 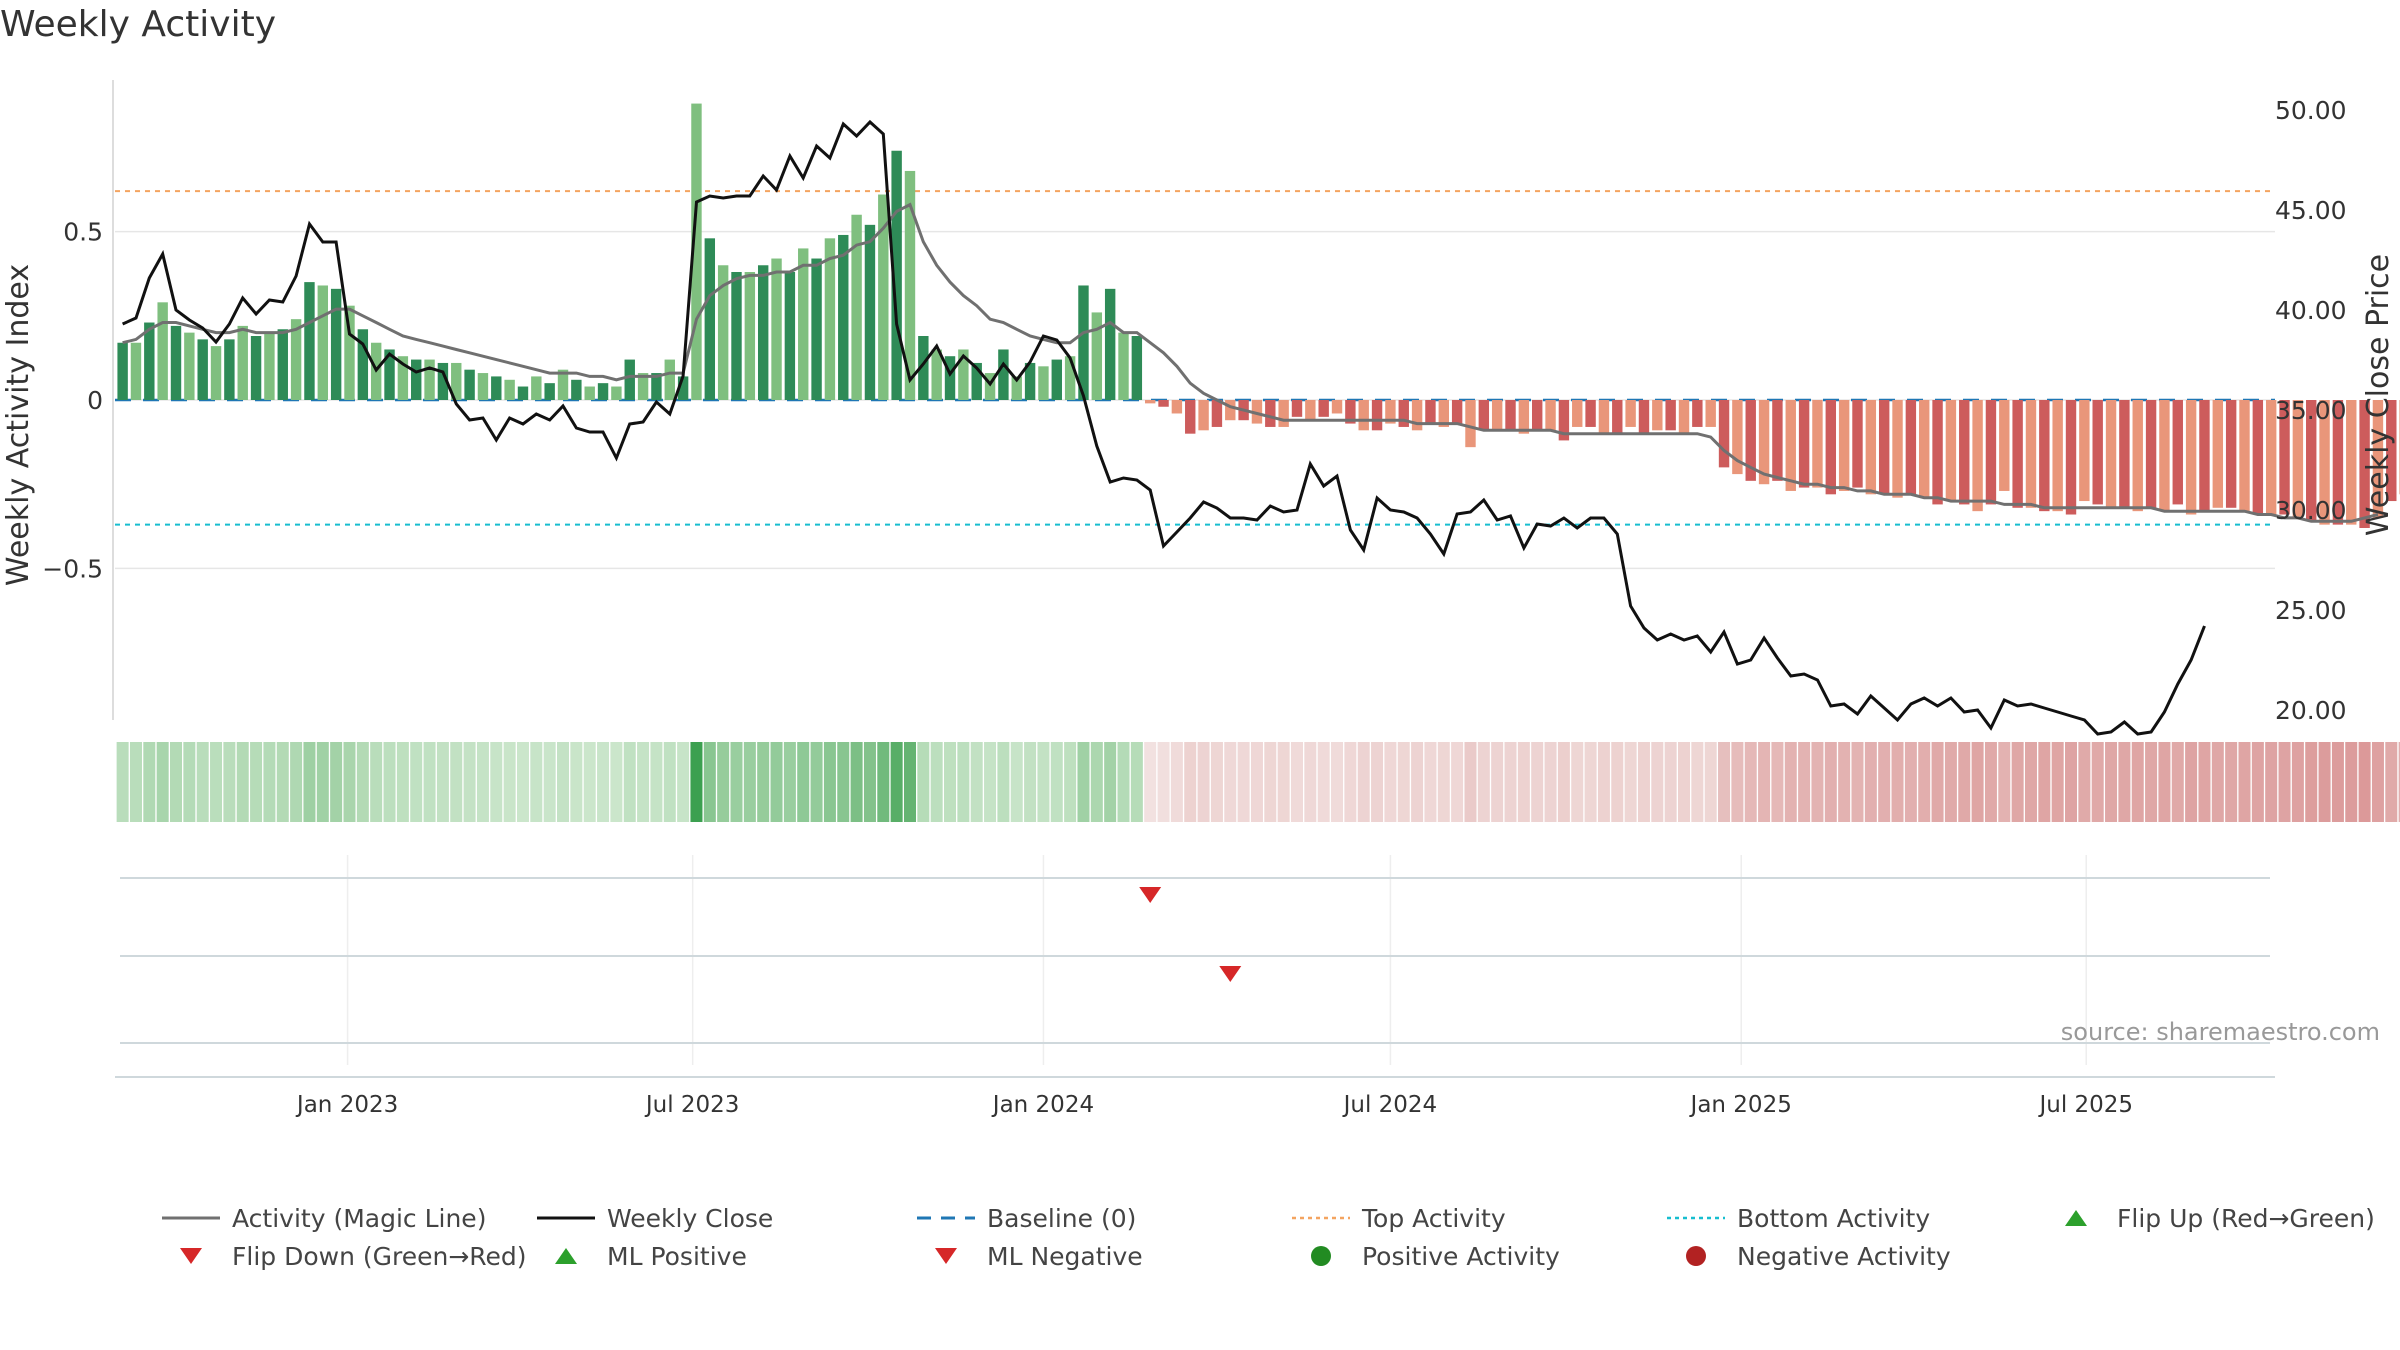 What do you see at coordinates (2220, 1032) in the screenshot?
I see `source-credit: source: sharemaestro.com` at bounding box center [2220, 1032].